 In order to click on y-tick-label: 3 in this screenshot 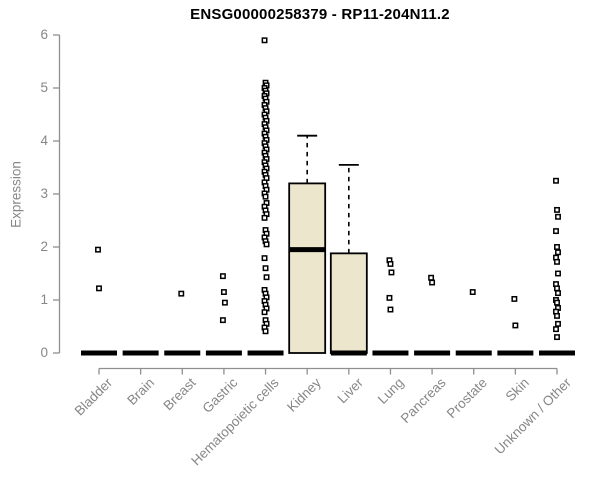, I will do `click(44, 193)`.